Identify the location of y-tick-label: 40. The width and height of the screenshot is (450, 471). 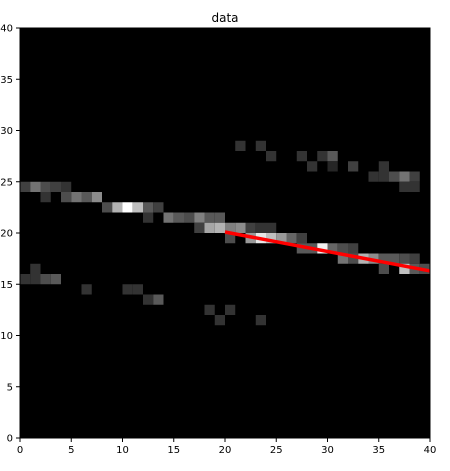
(6, 29).